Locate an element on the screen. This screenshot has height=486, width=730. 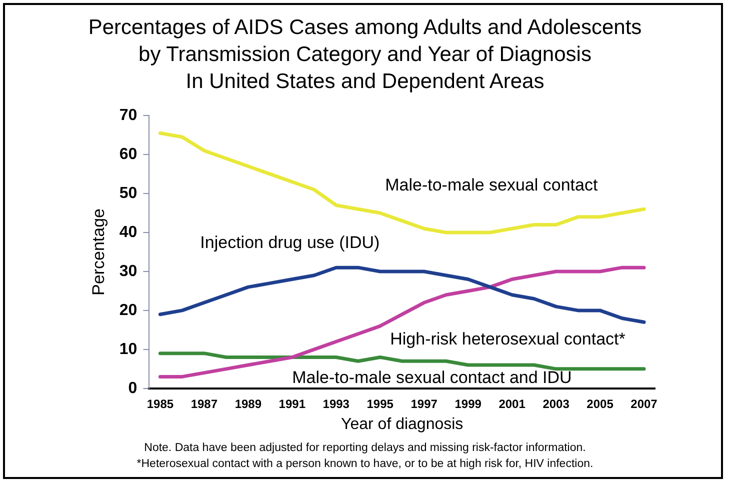
x-tick-label: 1993 is located at coordinates (336, 403).